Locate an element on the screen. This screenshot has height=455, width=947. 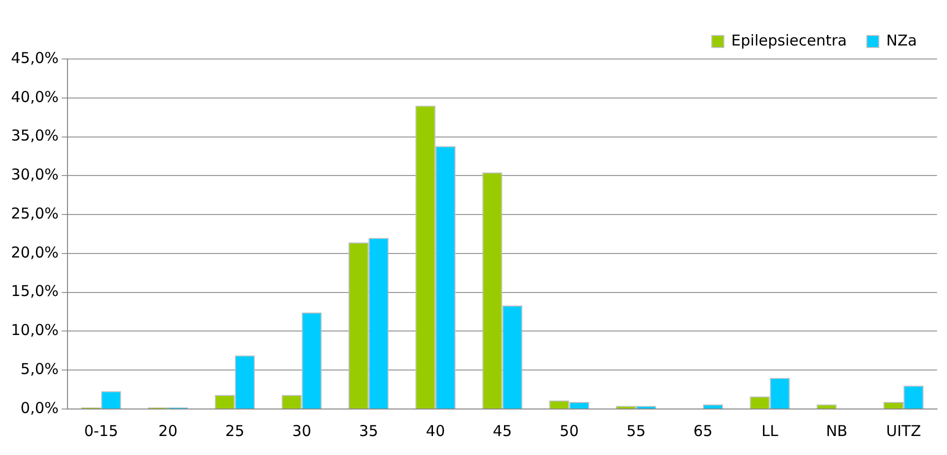
x-tick-label: 0-15 is located at coordinates (101, 431).